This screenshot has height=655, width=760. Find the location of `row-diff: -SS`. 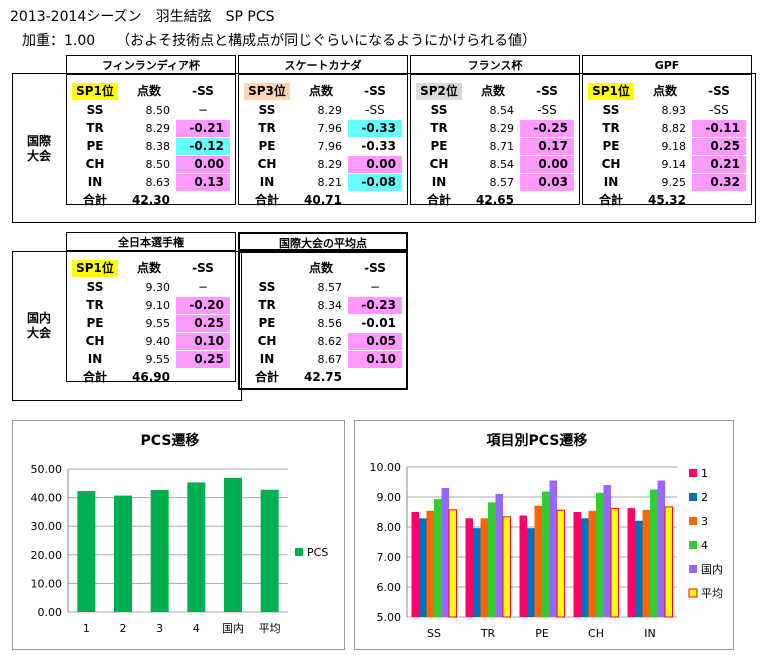

row-diff: -SS is located at coordinates (719, 110).